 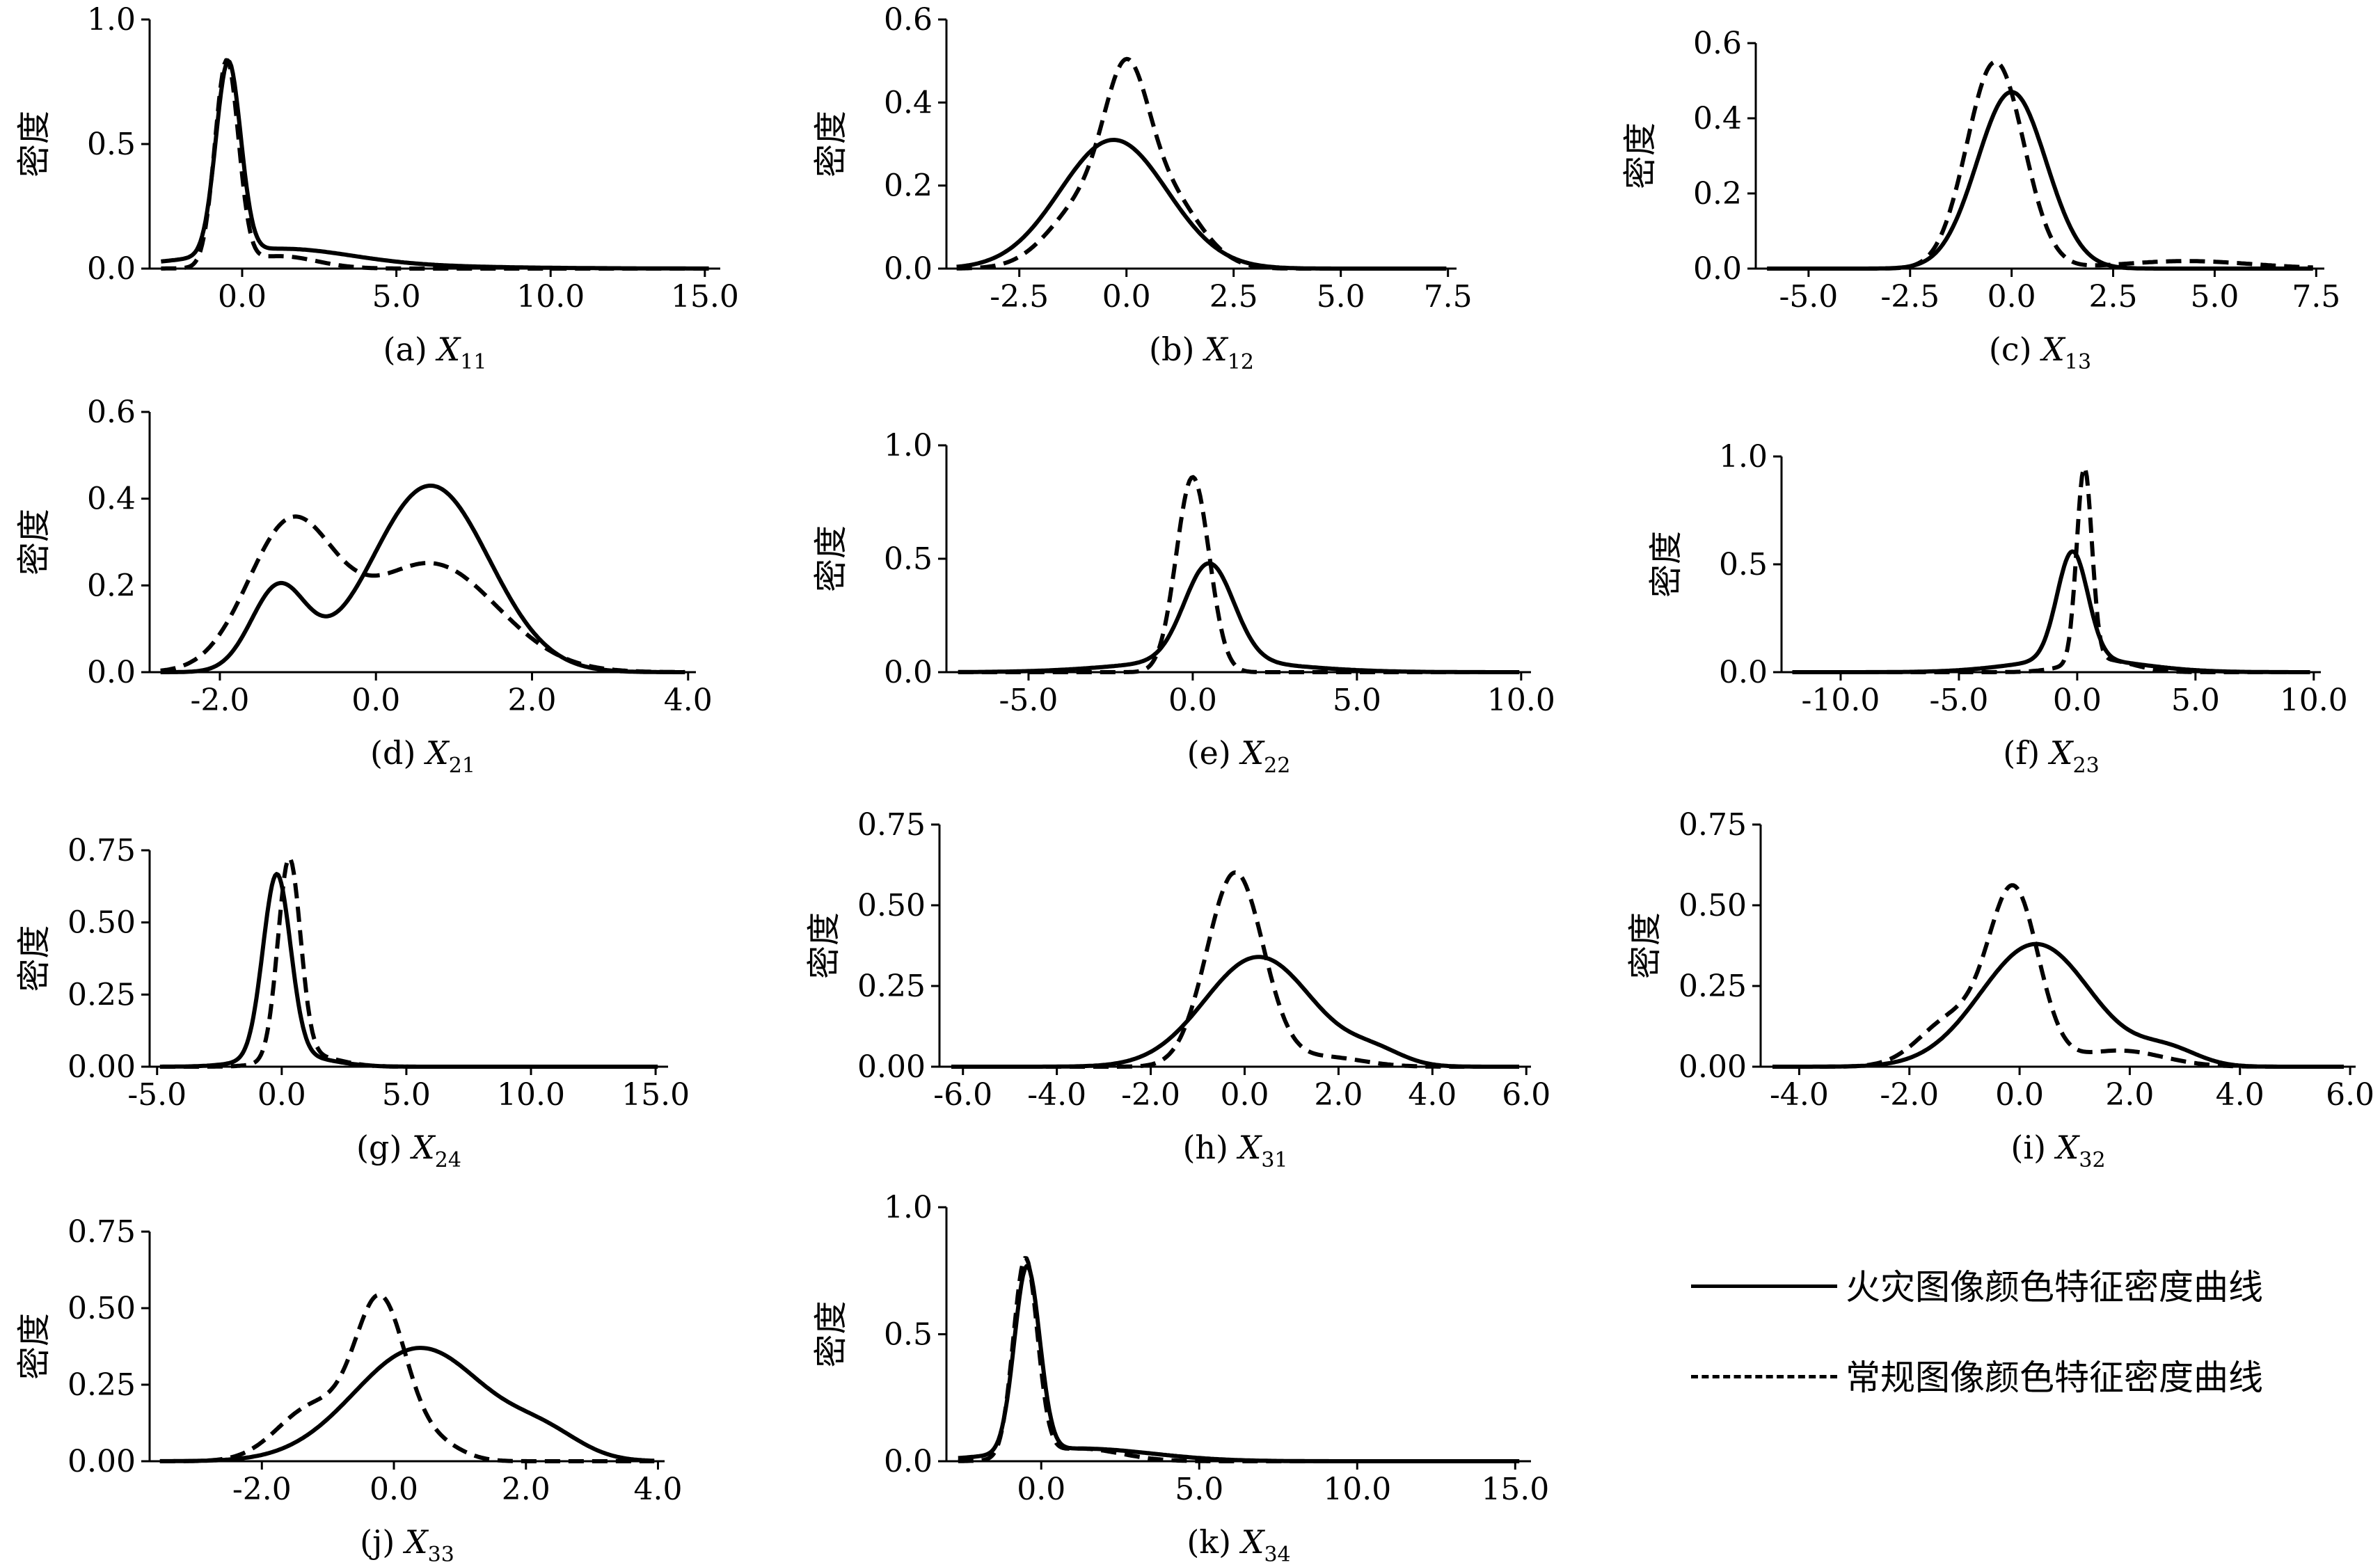 I want to click on caption-subscript: 34, so click(x=1277, y=1555).